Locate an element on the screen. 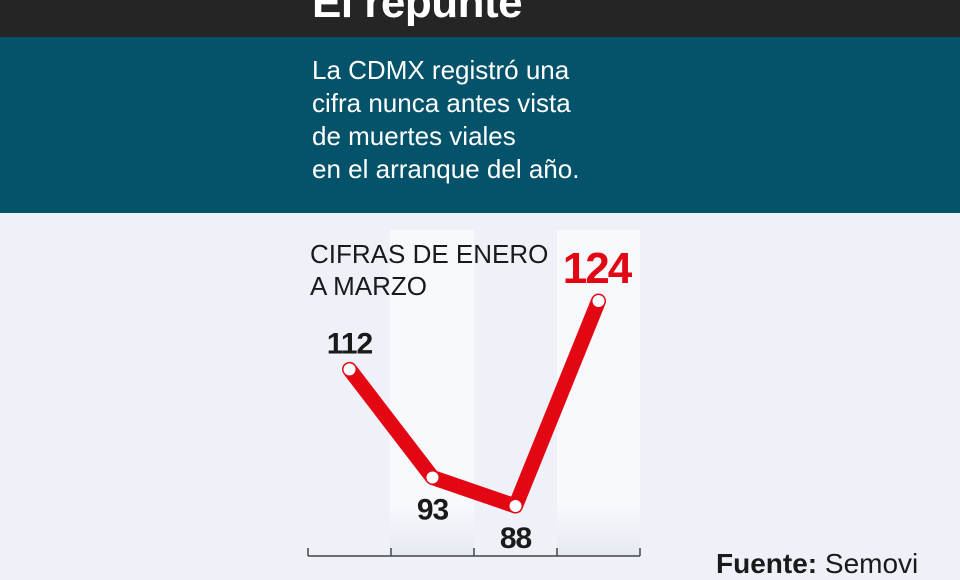  source-value: Semovi is located at coordinates (871, 563).